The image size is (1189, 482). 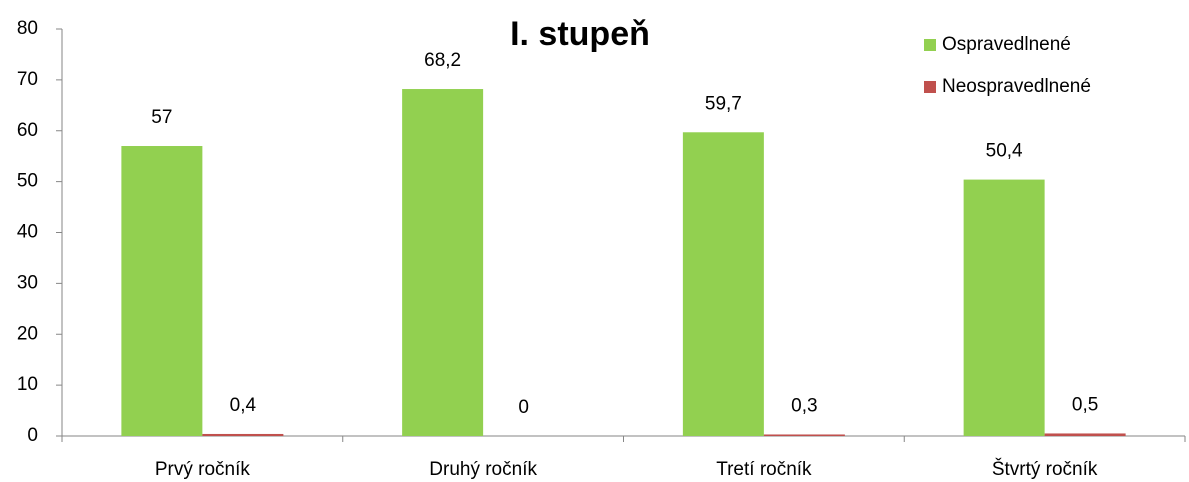 I want to click on y-tick-label: 40, so click(x=27, y=232).